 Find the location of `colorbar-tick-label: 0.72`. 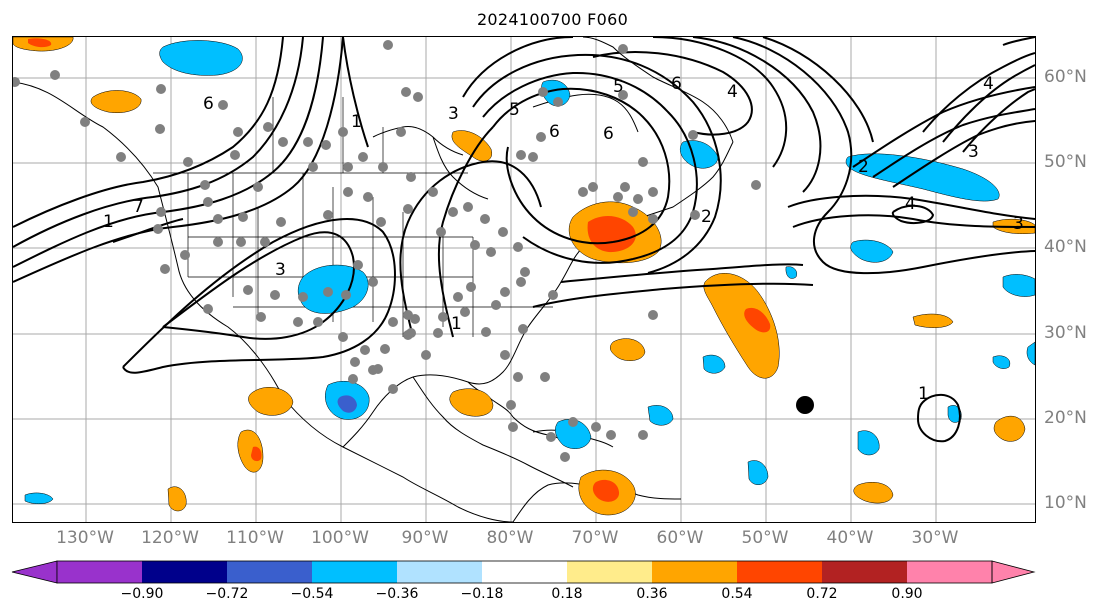

colorbar-tick-label: 0.72 is located at coordinates (822, 594).